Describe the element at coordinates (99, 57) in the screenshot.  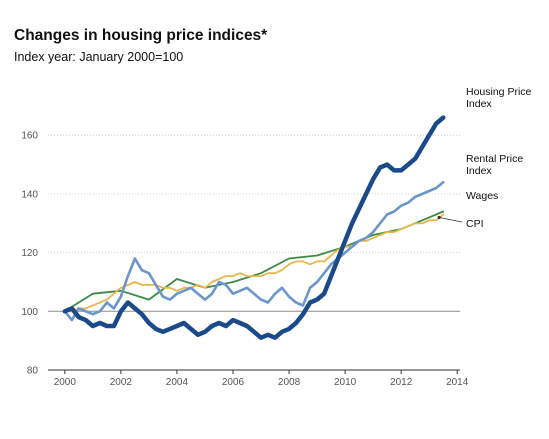
I see `chart-subtitle: Index year: January 2000=100` at that location.